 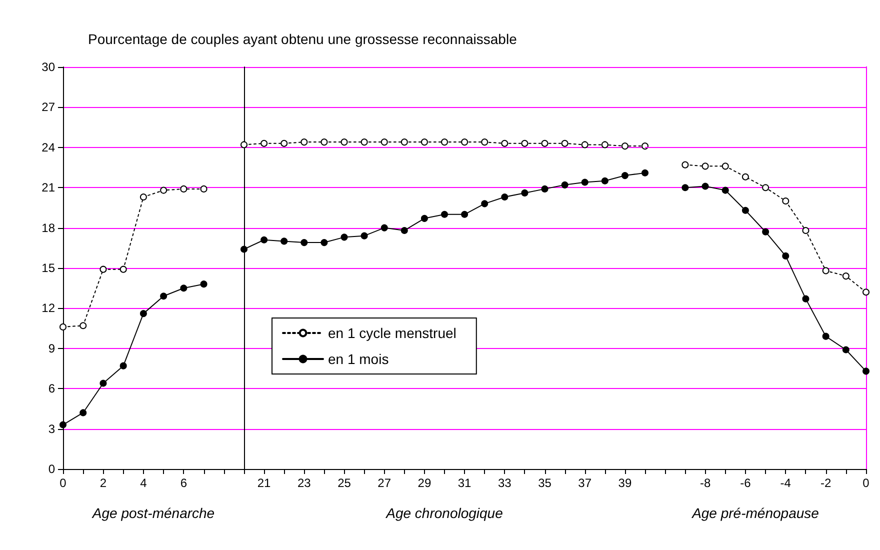 I want to click on y-tick-label: 18, so click(x=49, y=227).